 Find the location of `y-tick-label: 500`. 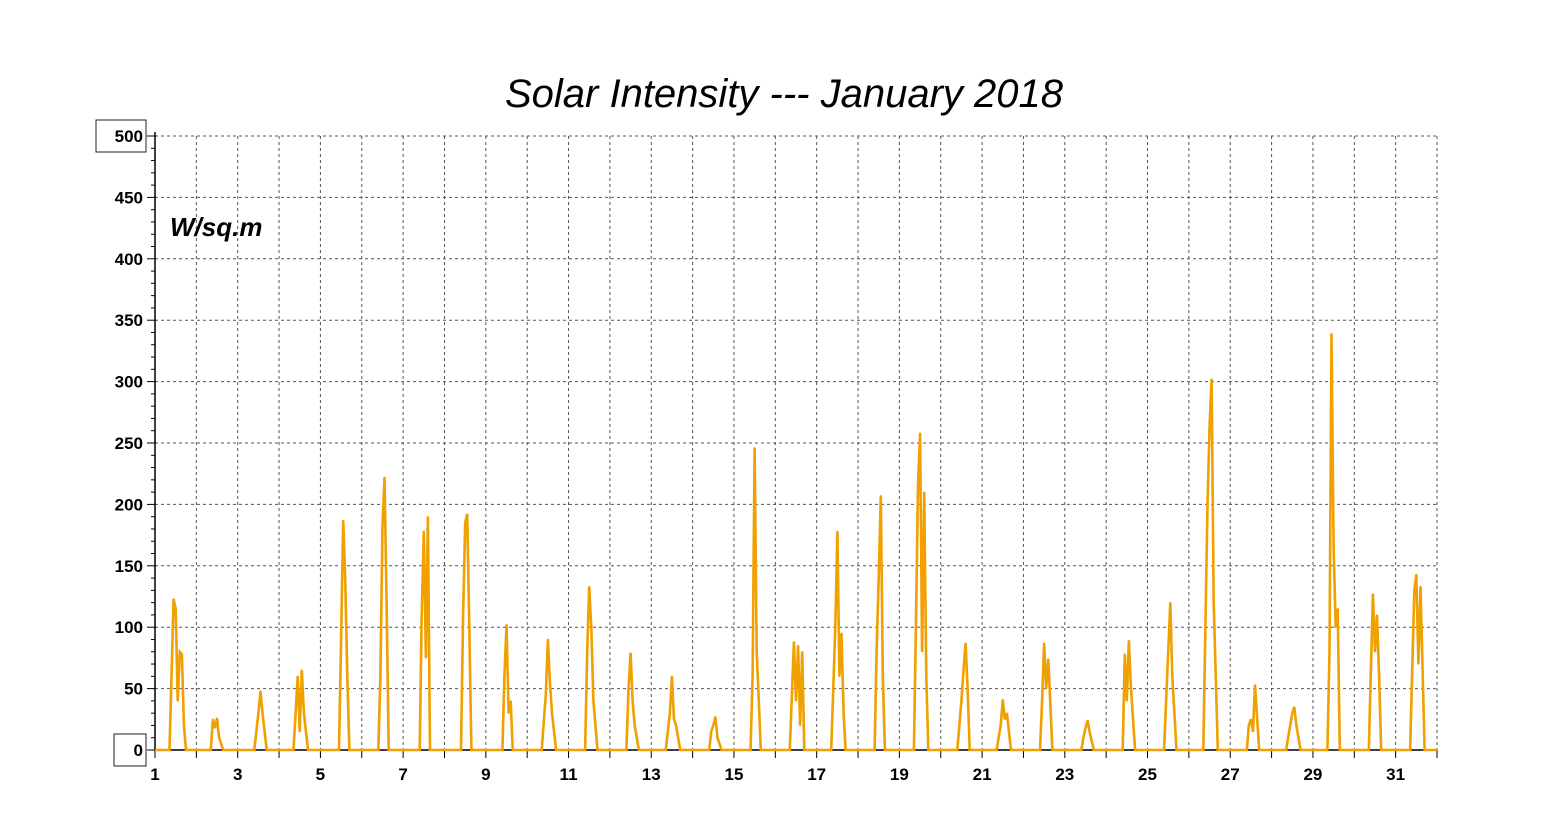

y-tick-label: 500 is located at coordinates (129, 136).